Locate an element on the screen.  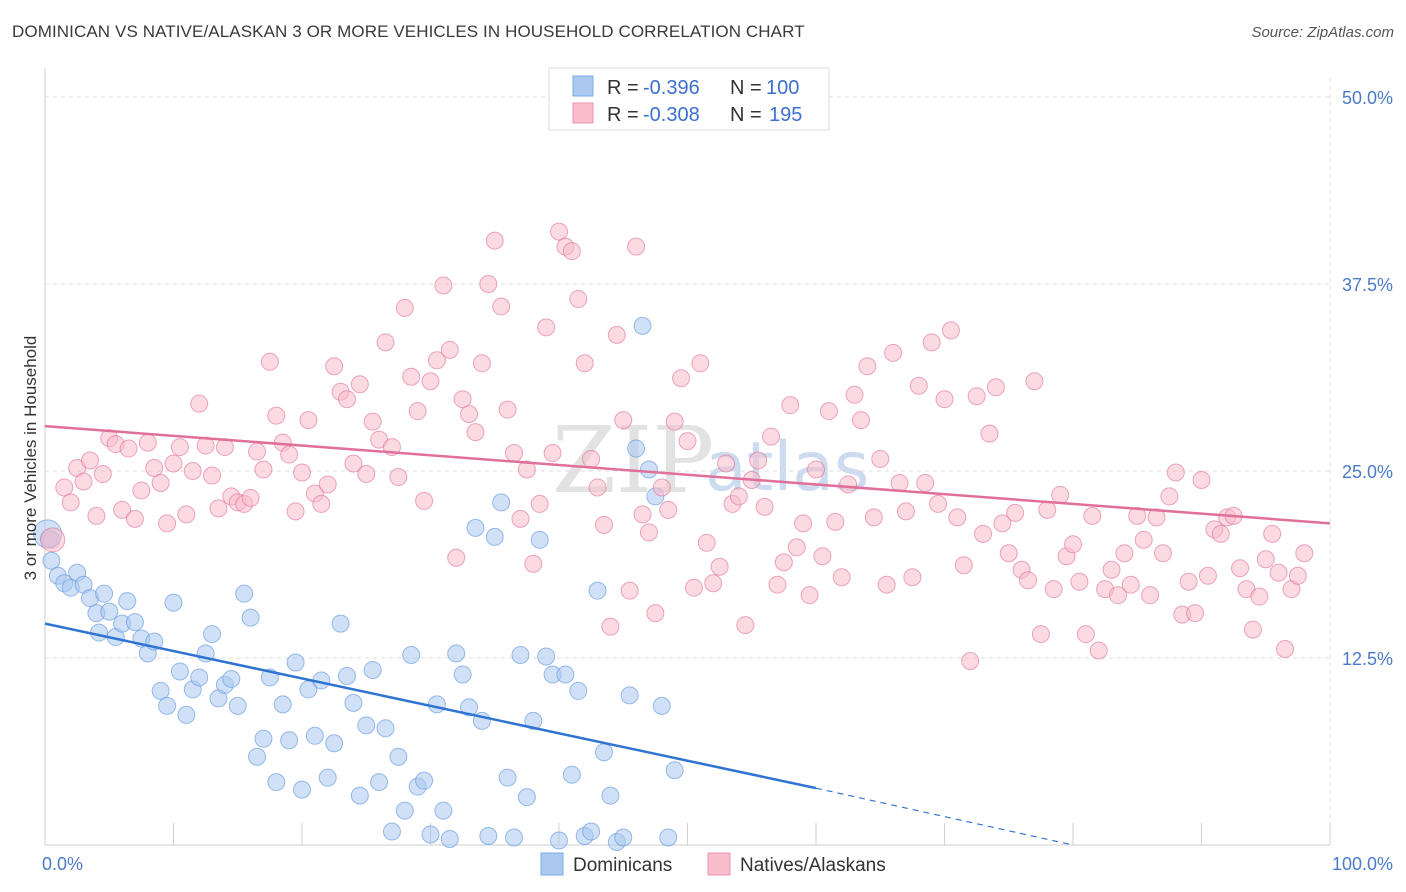
native-trend-line is located at coordinates (687, 474).